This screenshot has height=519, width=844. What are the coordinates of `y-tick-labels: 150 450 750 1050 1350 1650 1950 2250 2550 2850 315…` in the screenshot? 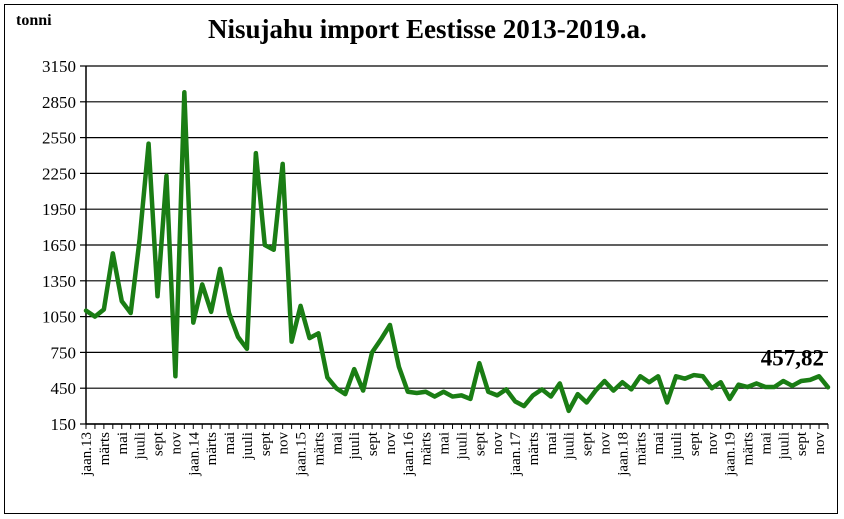 It's located at (59, 245).